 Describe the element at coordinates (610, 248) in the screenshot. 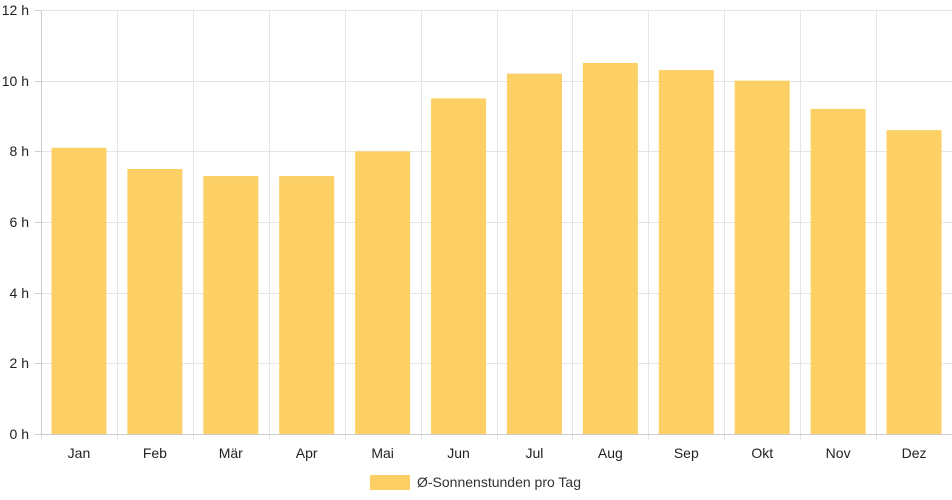

I see `bar-aug` at that location.